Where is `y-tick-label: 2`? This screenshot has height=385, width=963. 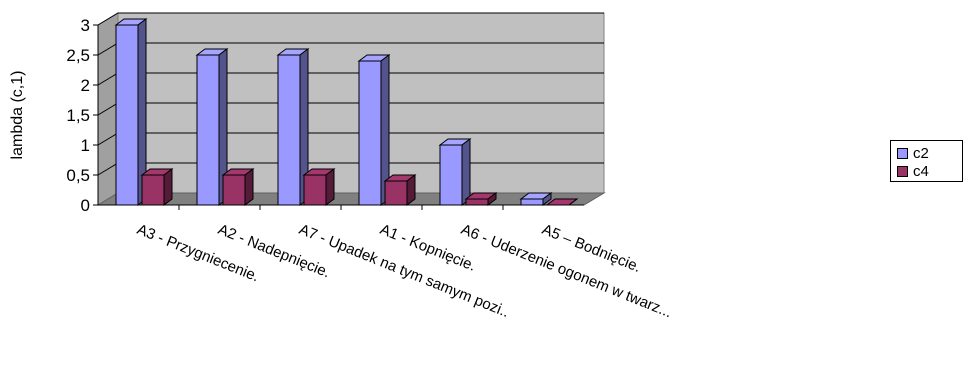 y-tick-label: 2 is located at coordinates (85, 85).